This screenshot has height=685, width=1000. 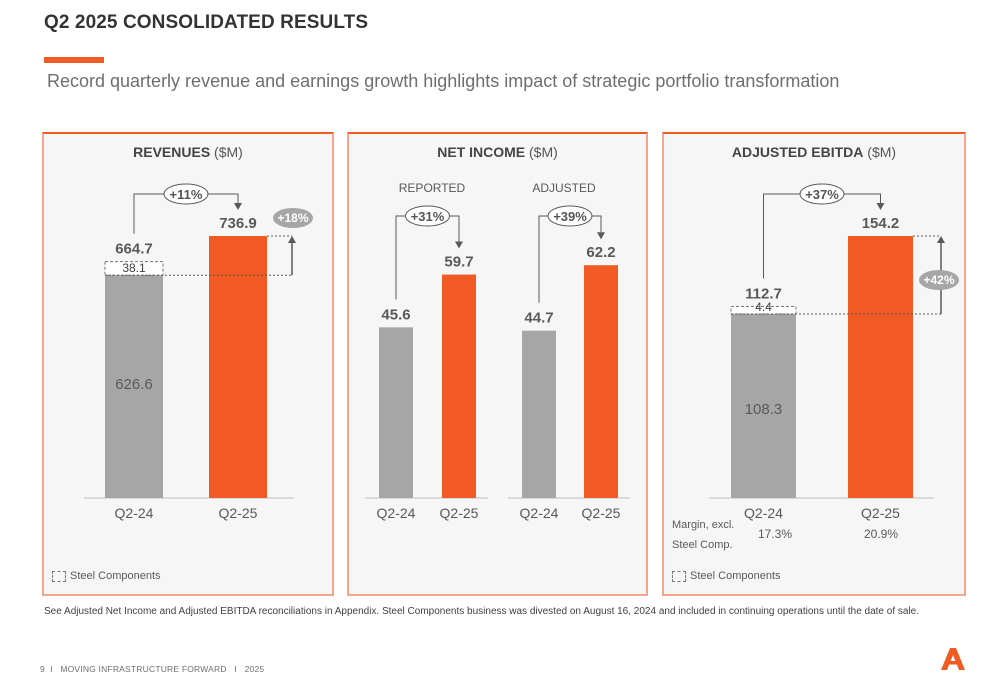 I want to click on net-income-title-unit: ($M), so click(x=541, y=152).